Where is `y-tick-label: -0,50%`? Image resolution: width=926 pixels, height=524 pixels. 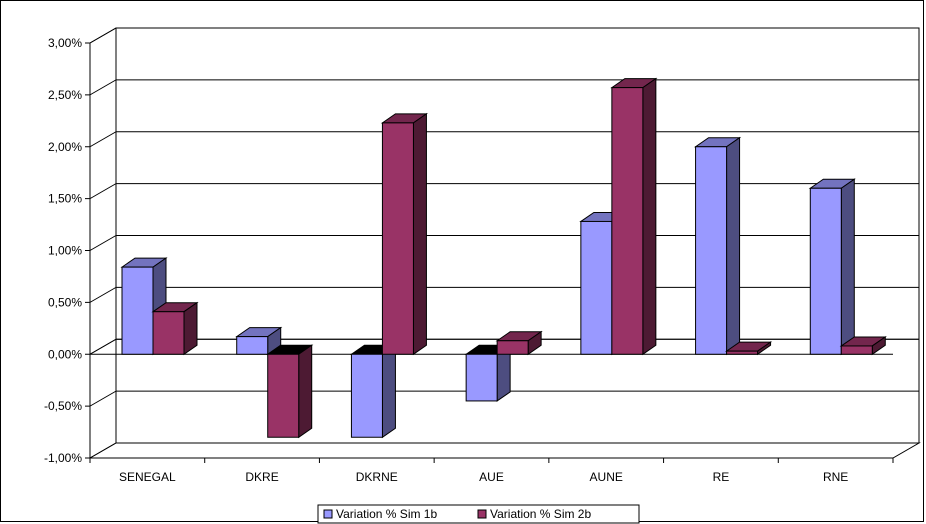
y-tick-label: -0,50% is located at coordinates (63, 406).